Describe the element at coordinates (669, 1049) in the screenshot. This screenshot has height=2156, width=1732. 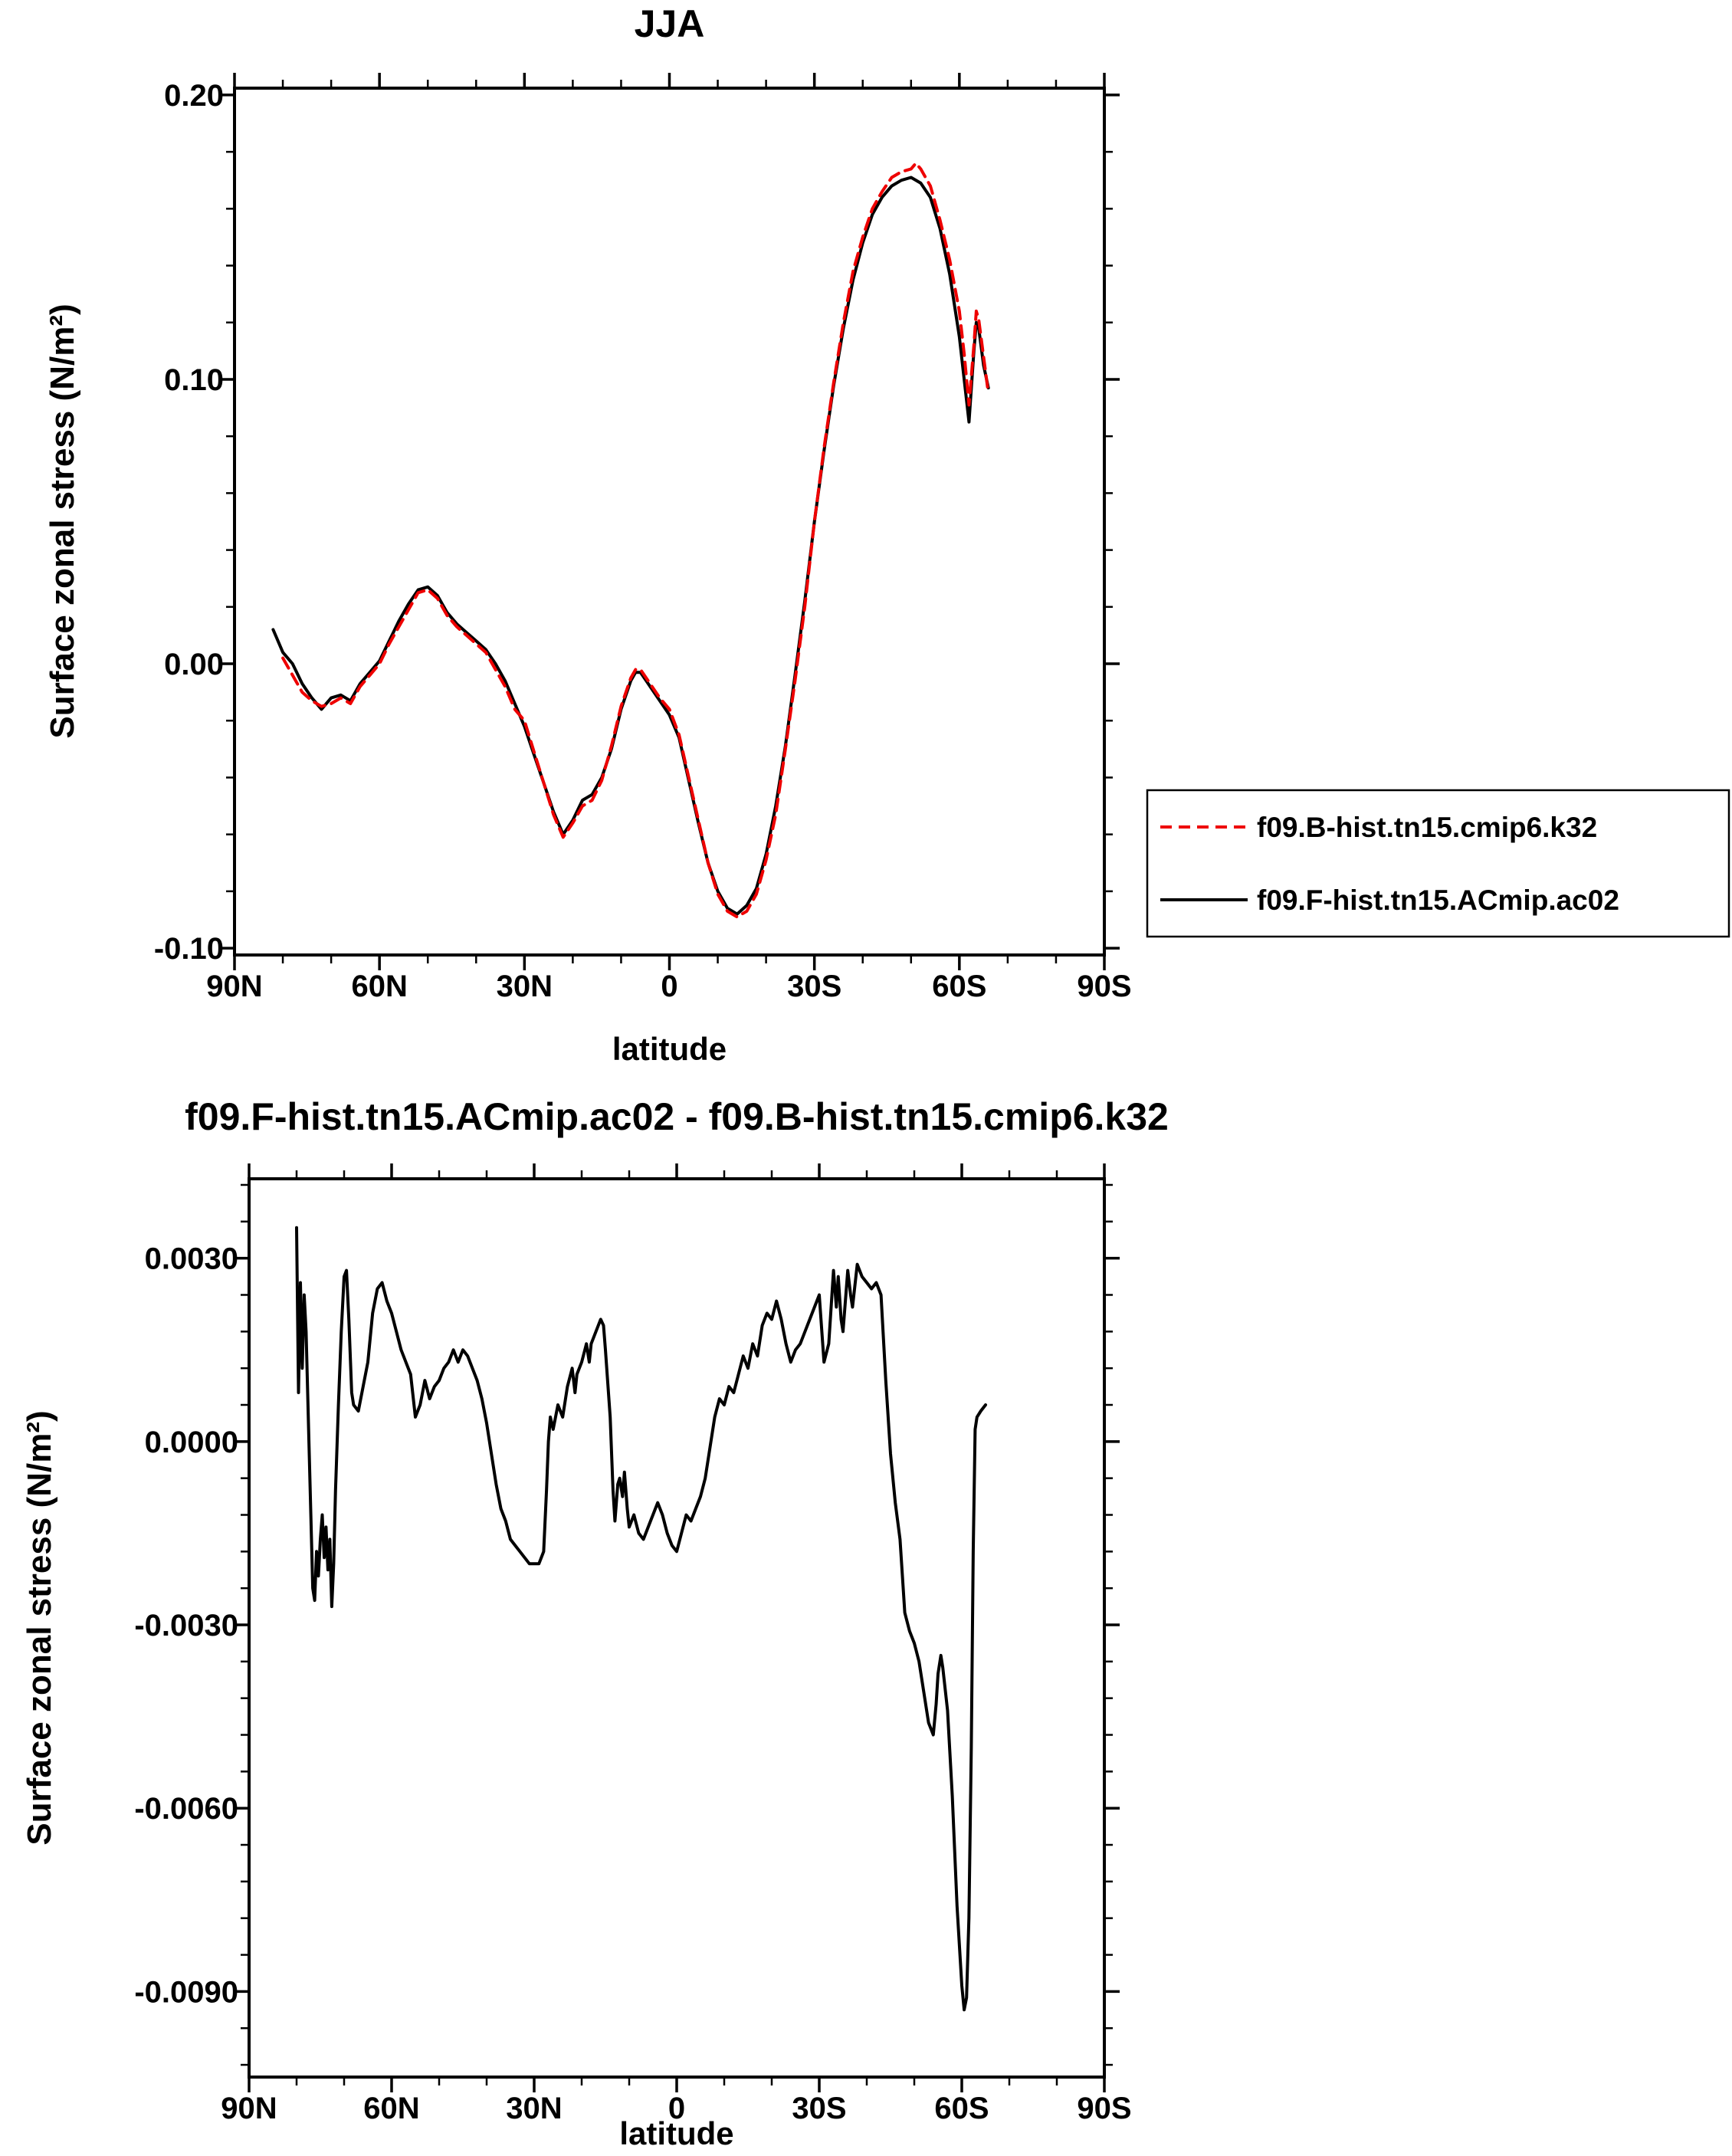
I see `top-x-axis-label: latitude` at that location.